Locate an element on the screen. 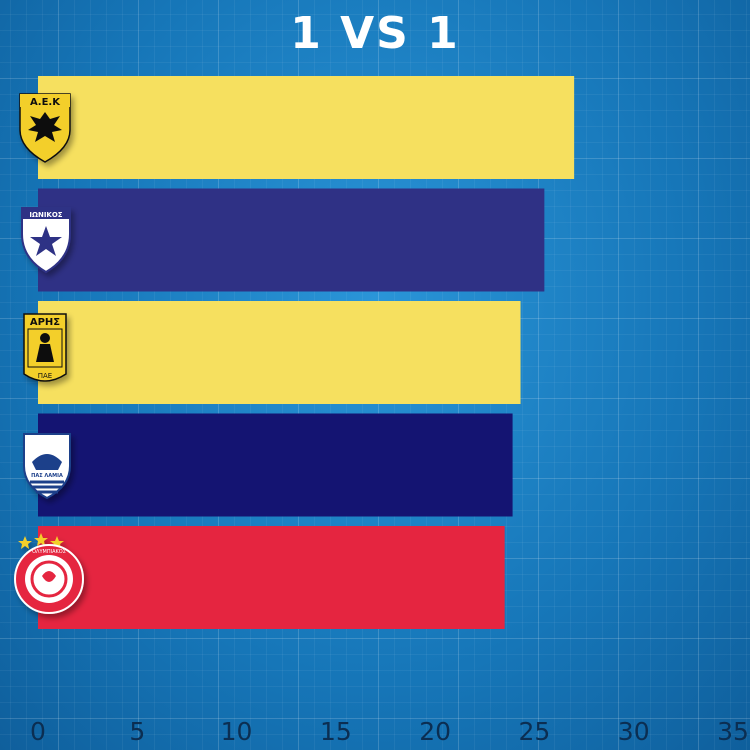 This screenshot has width=750, height=750. x-tick-label: 20 is located at coordinates (435, 731).